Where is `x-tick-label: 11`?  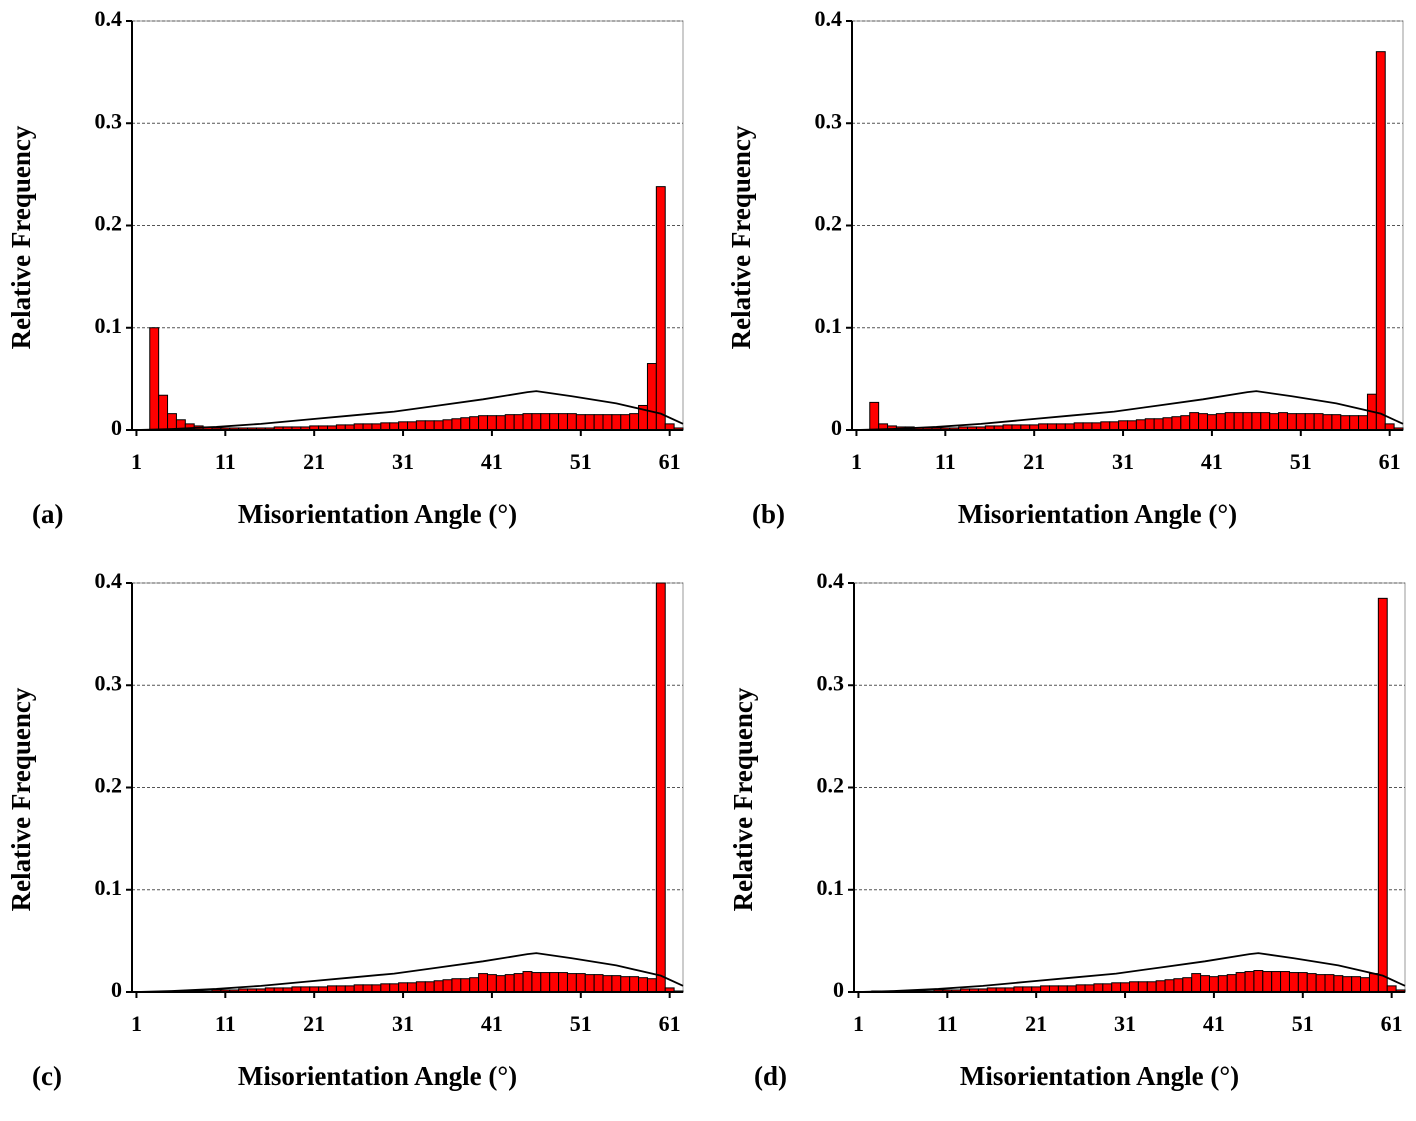
x-tick-label: 11 is located at coordinates (225, 461).